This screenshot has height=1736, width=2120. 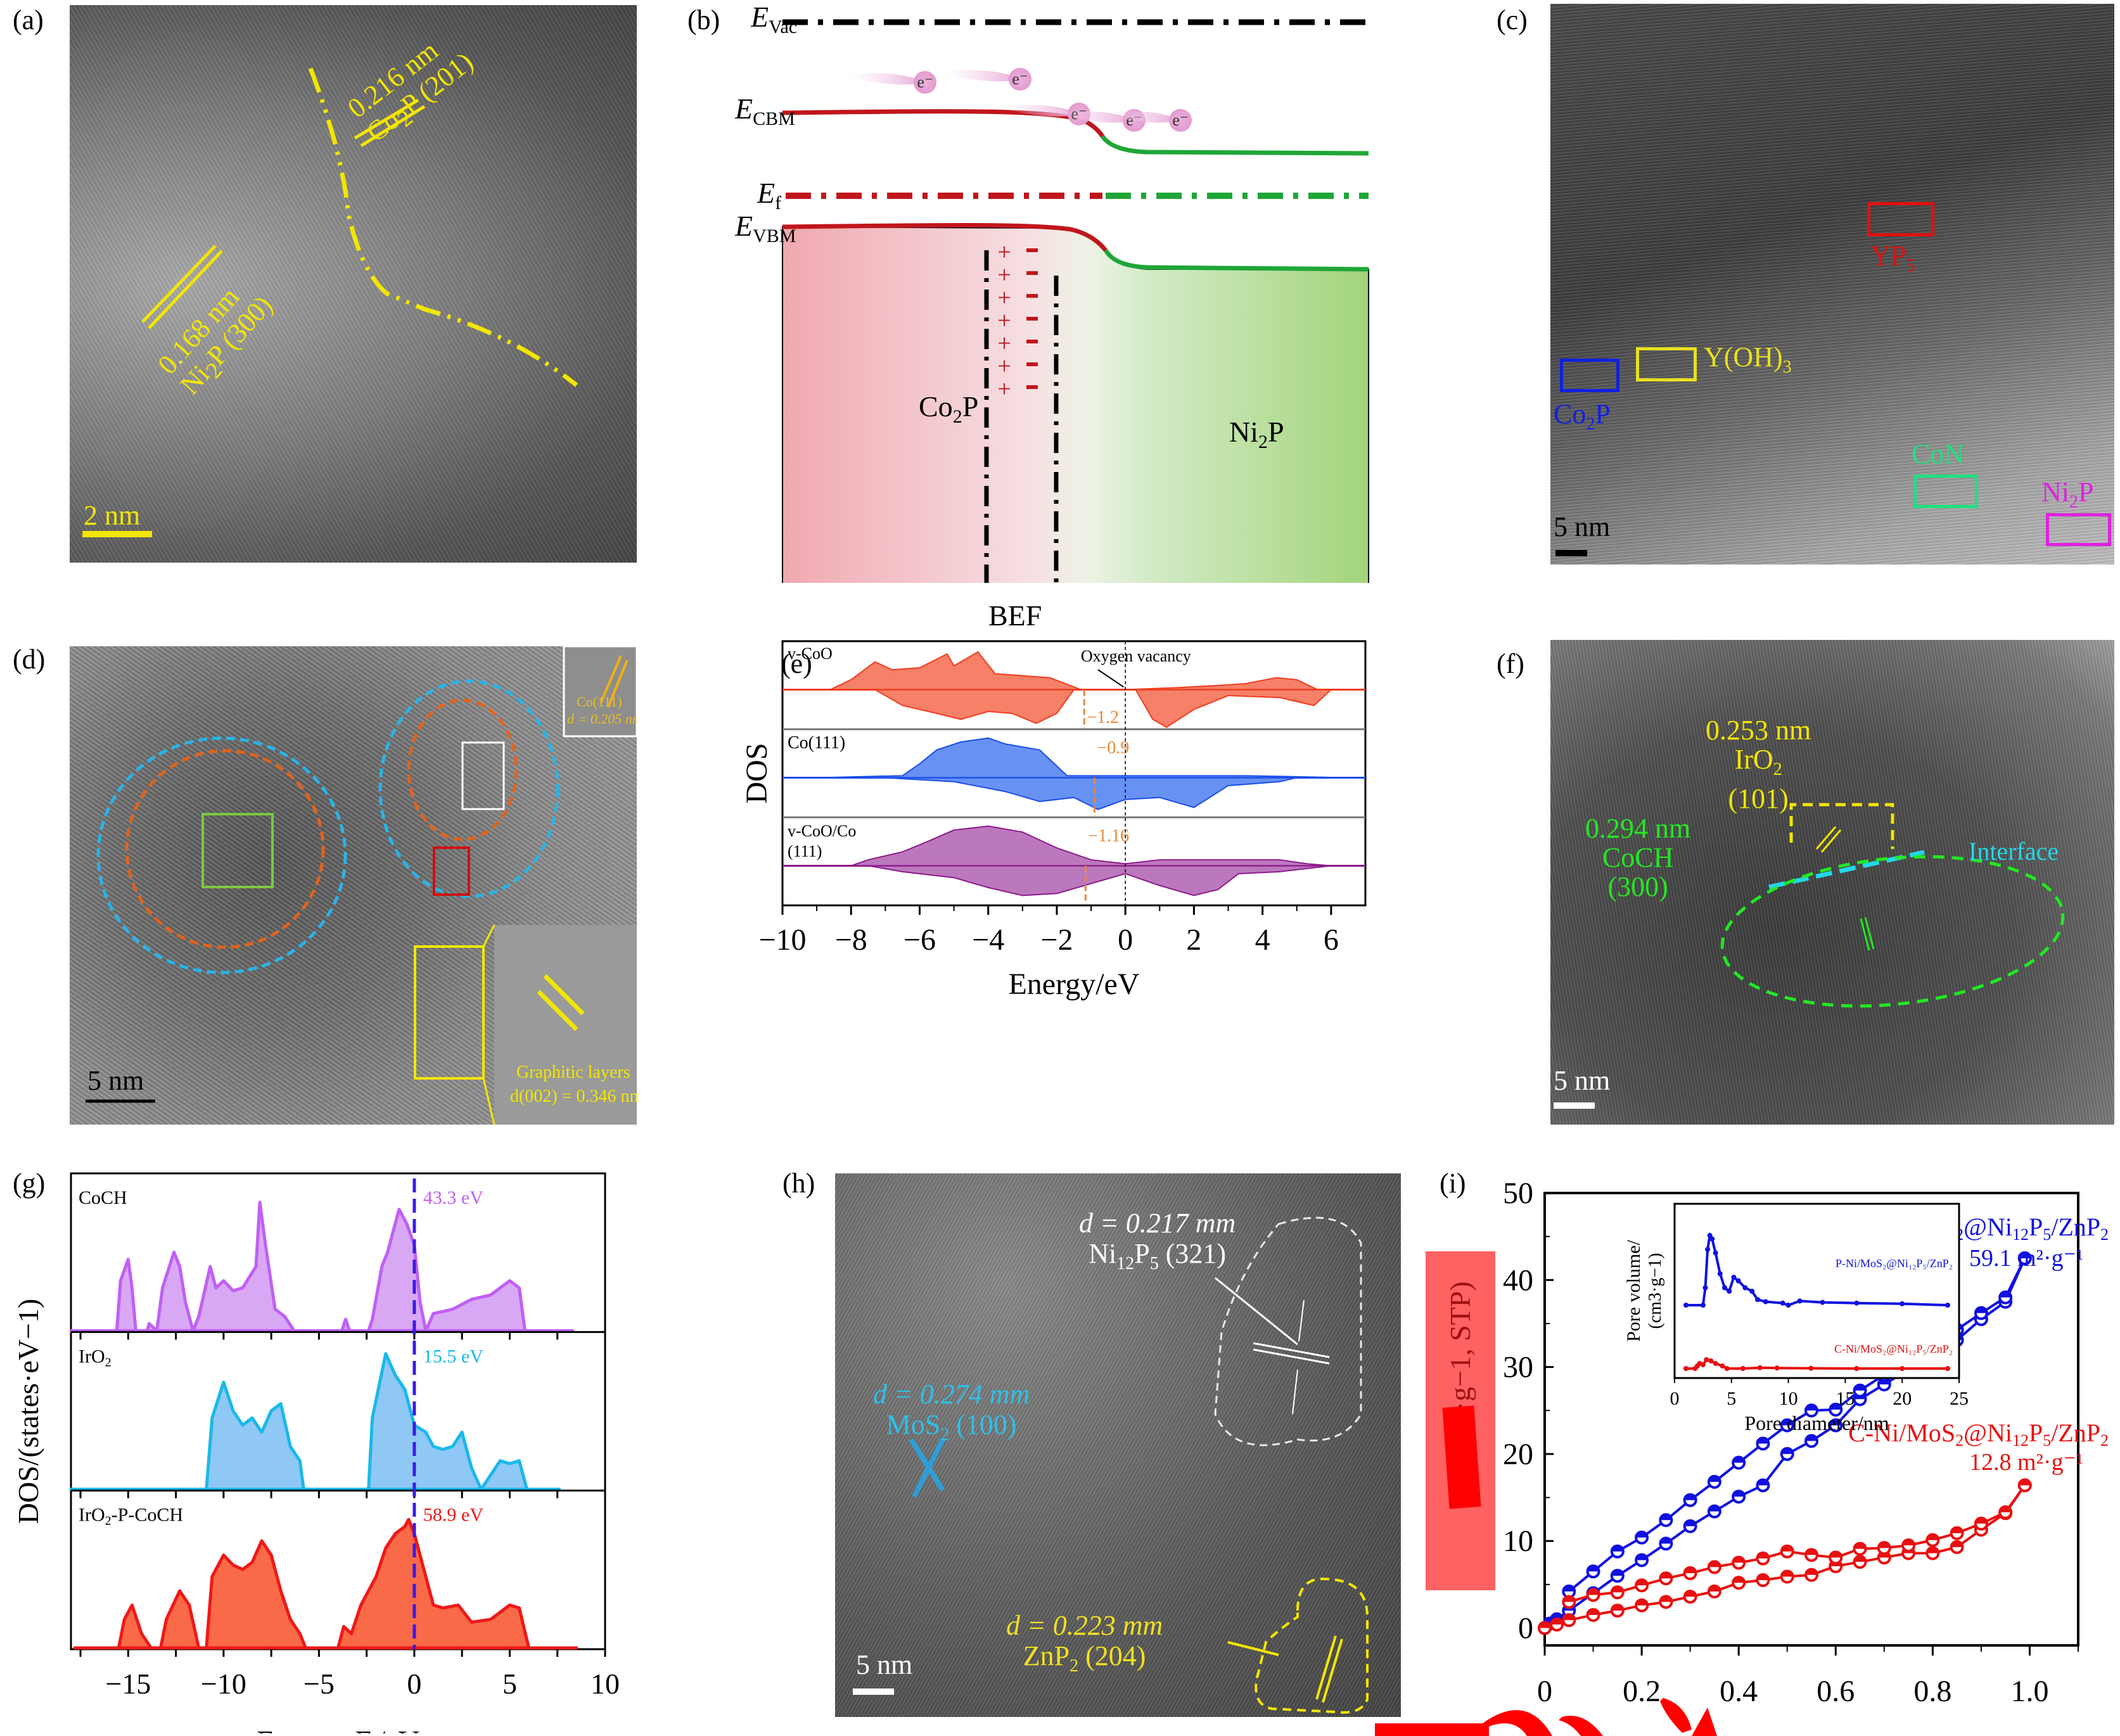 What do you see at coordinates (1136, 656) in the screenshot?
I see `annotation-oxygen-vacancy: Oxygen vacancy` at bounding box center [1136, 656].